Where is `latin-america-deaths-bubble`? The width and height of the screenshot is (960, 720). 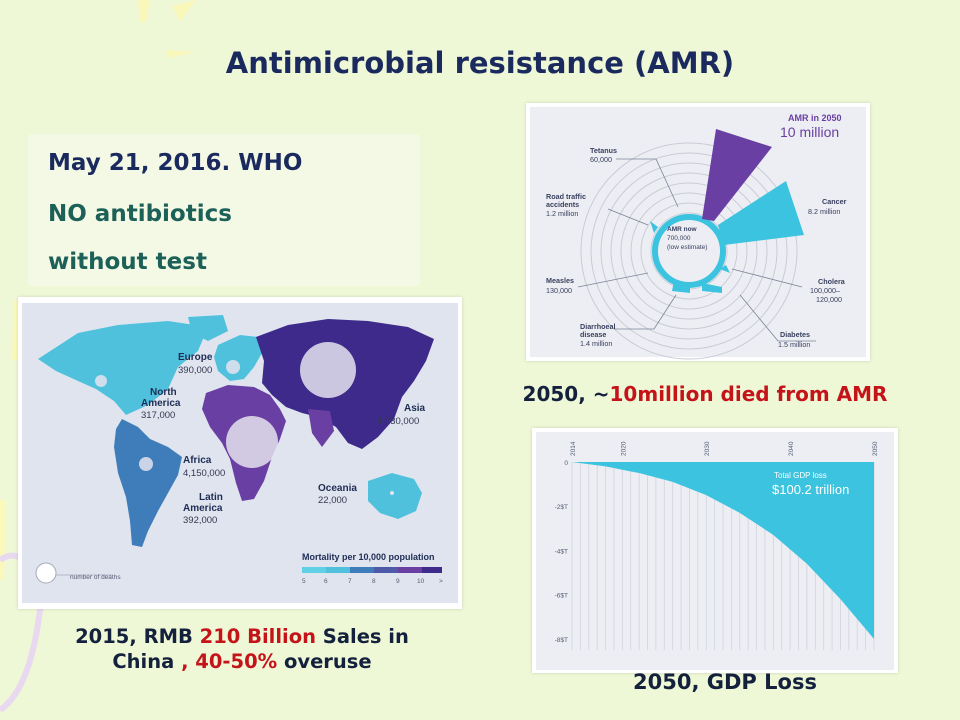
latin-america-deaths-bubble is located at coordinates (146, 464).